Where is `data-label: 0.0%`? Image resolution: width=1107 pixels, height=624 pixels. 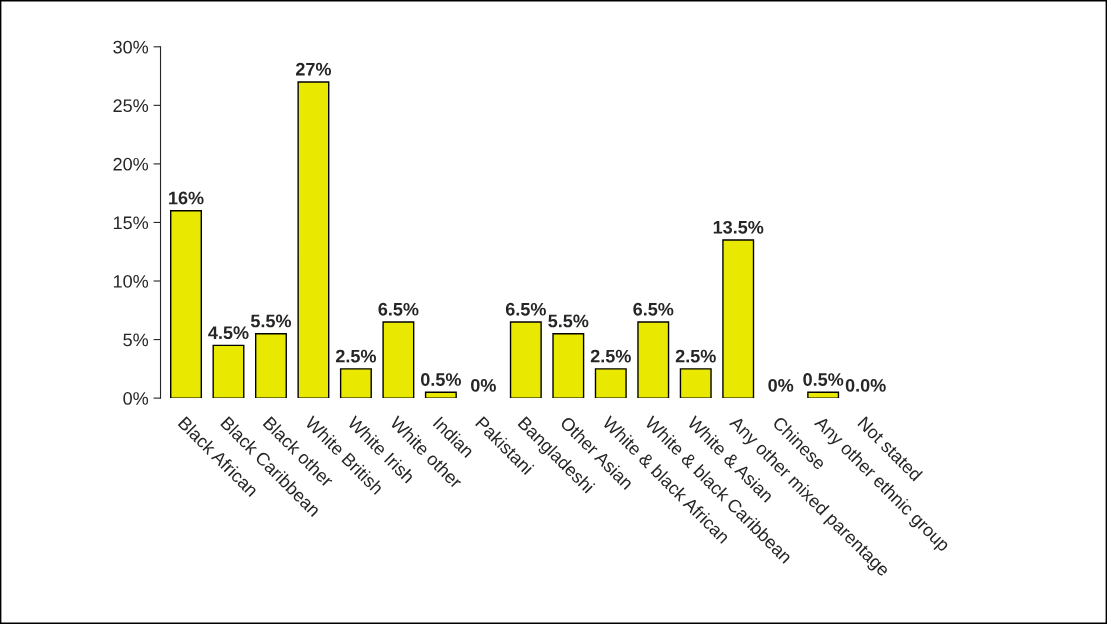
data-label: 0.0% is located at coordinates (865, 385).